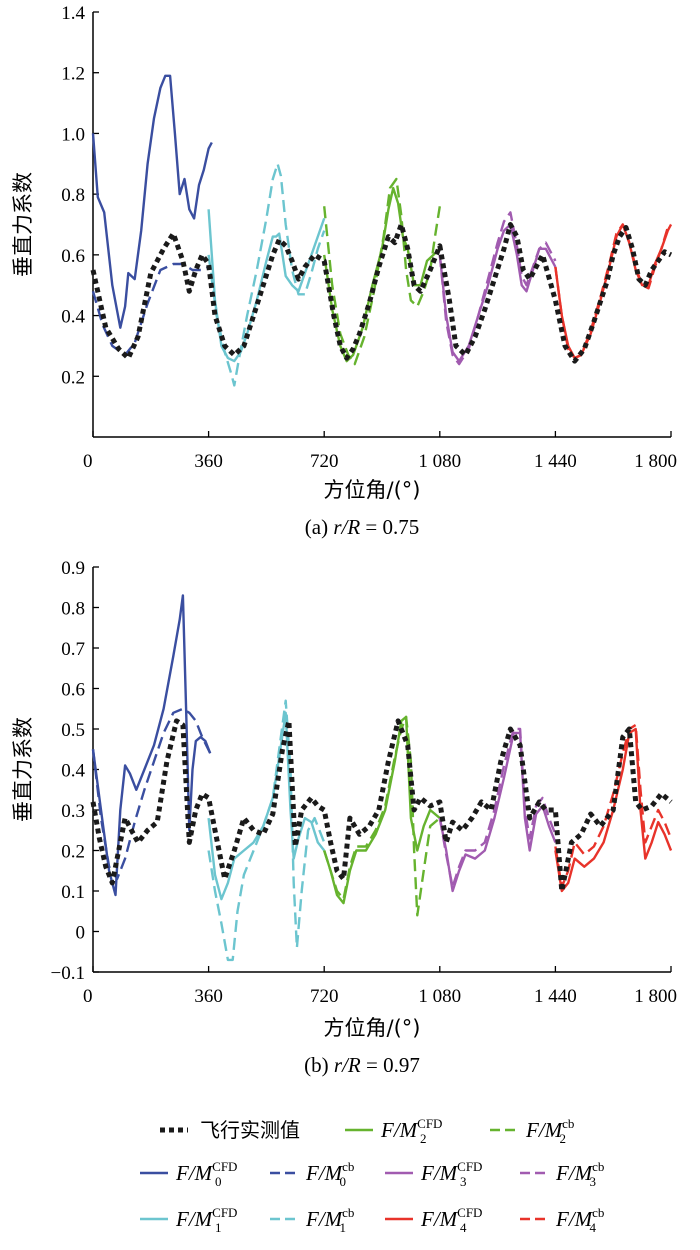 This screenshot has height=1250, width=700. I want to click on series-line-F3cb, so click(497, 288).